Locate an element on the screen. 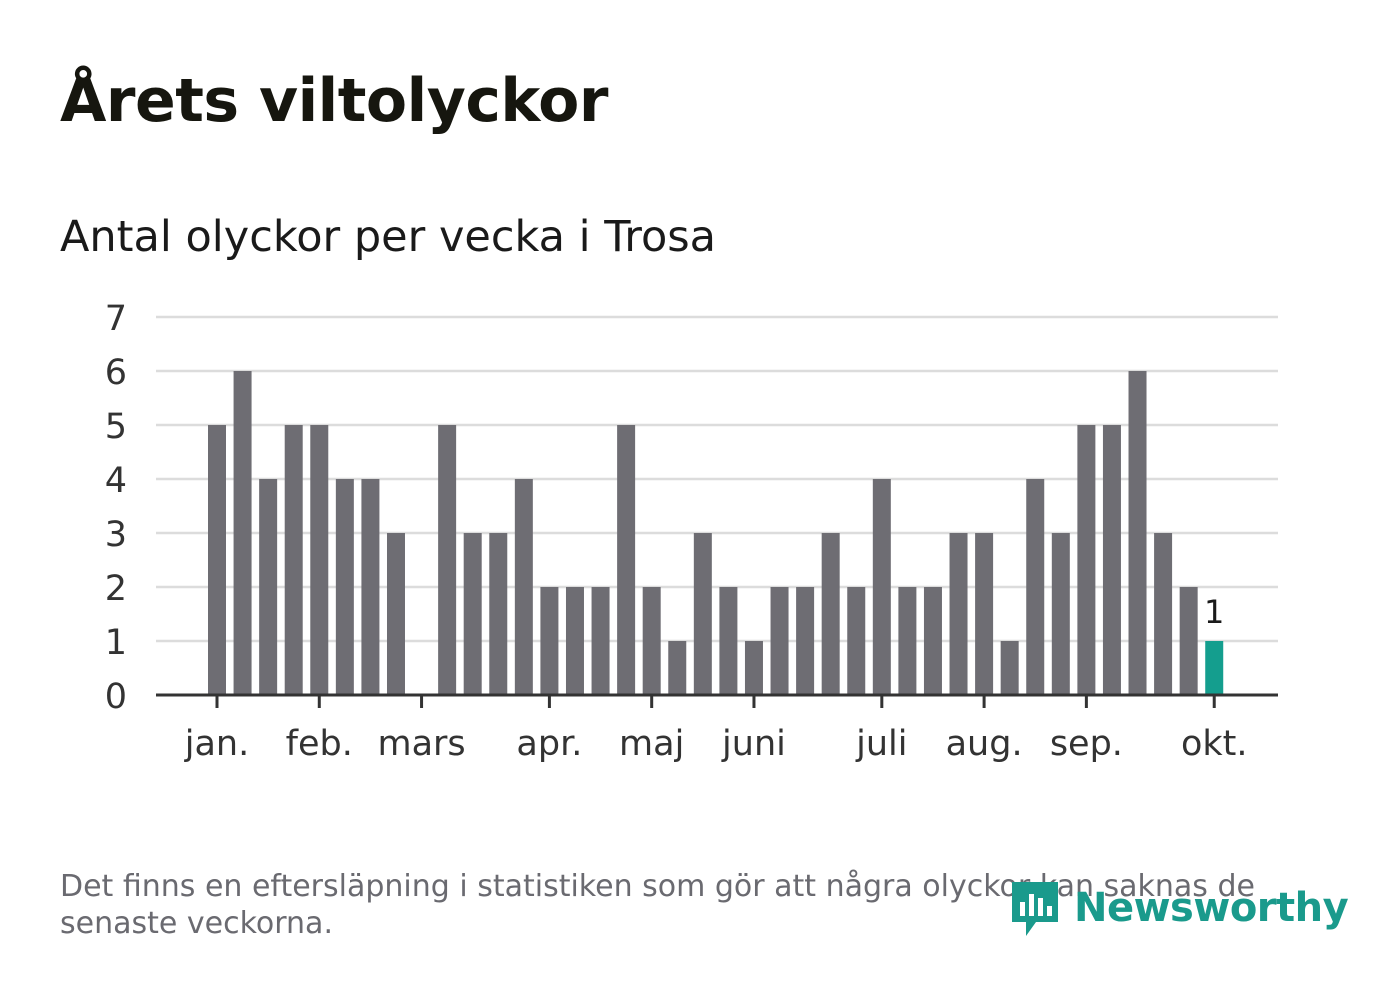 This screenshot has width=1382, height=999. x-tick-label: maj is located at coordinates (651, 744).